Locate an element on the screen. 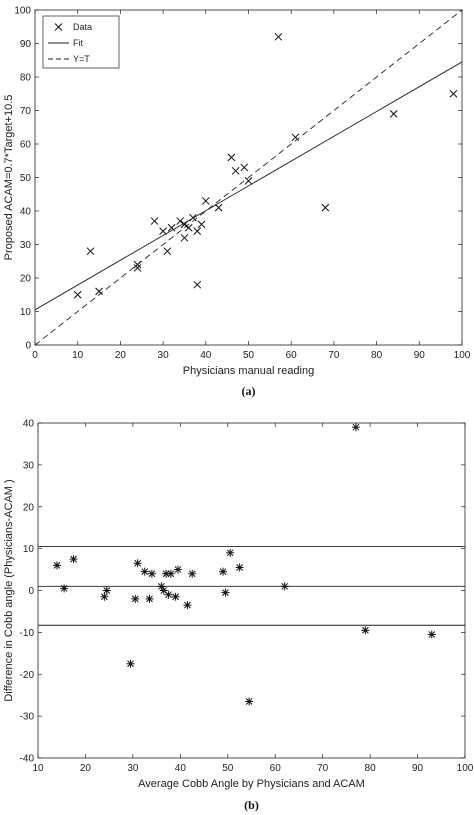 Image resolution: width=474 pixels, height=815 pixels. legend-x-marker-icon is located at coordinates (58, 27).